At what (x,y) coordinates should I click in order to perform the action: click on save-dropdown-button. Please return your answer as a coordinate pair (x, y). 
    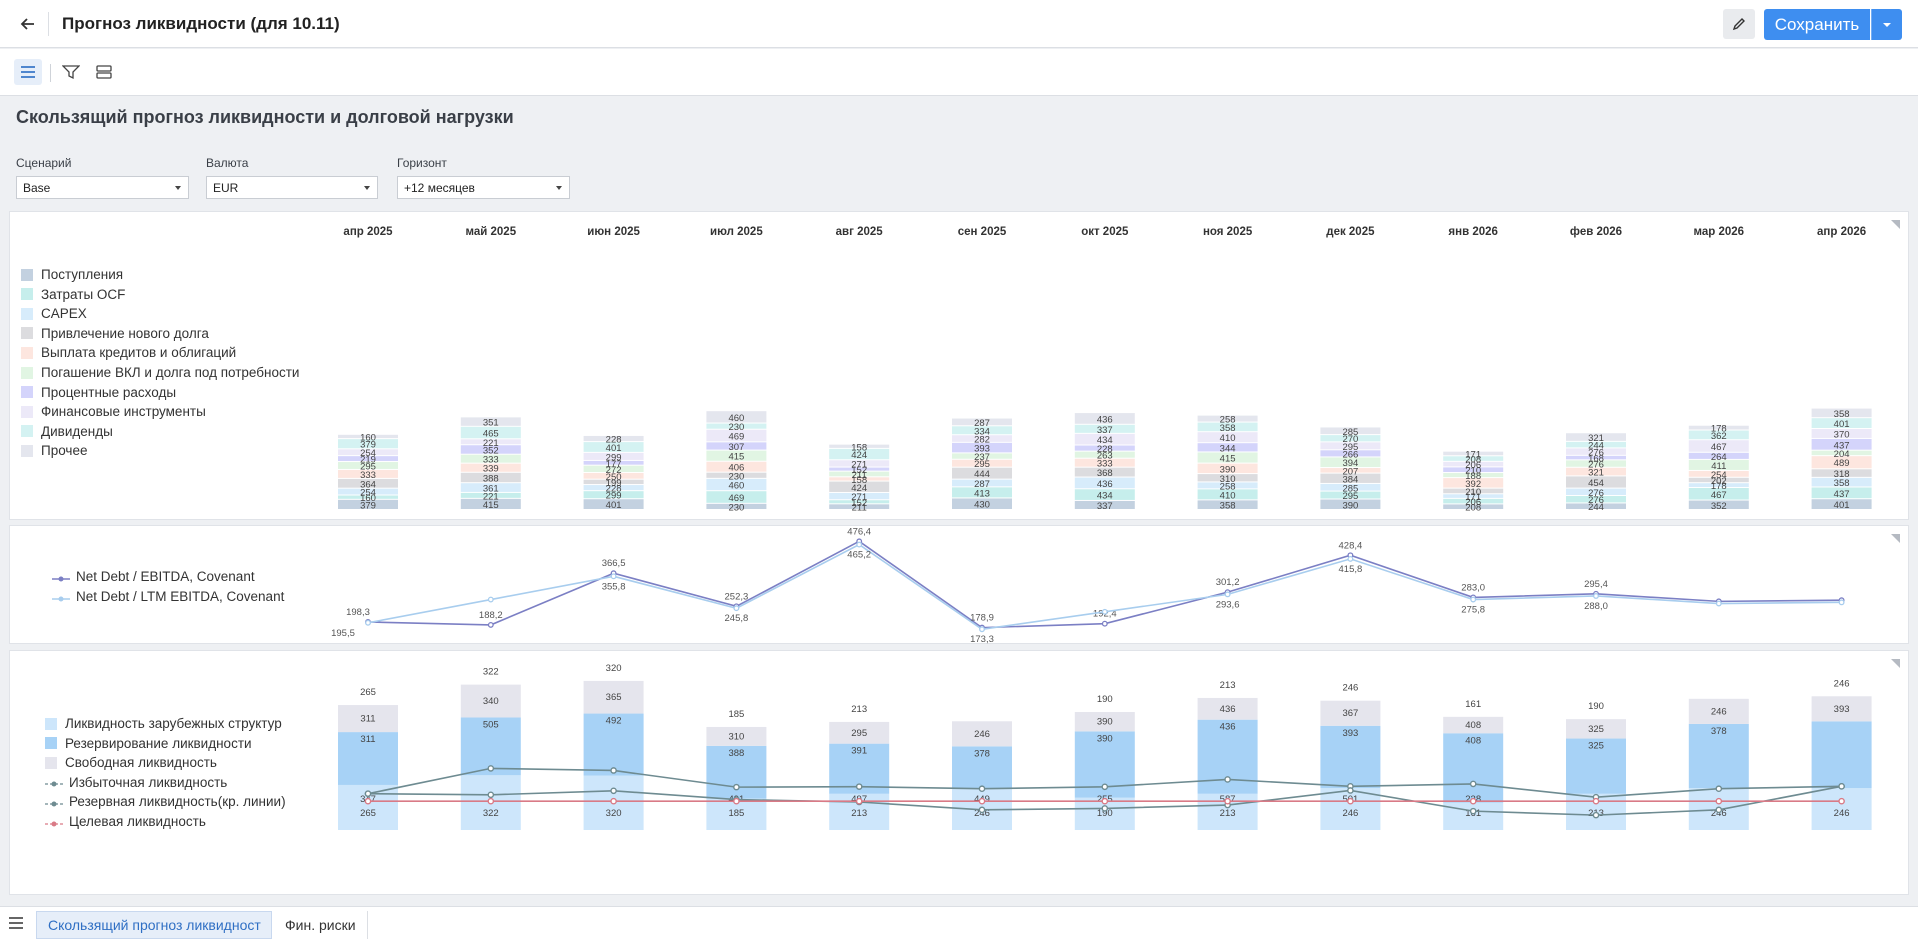
    Looking at the image, I should click on (1886, 24).